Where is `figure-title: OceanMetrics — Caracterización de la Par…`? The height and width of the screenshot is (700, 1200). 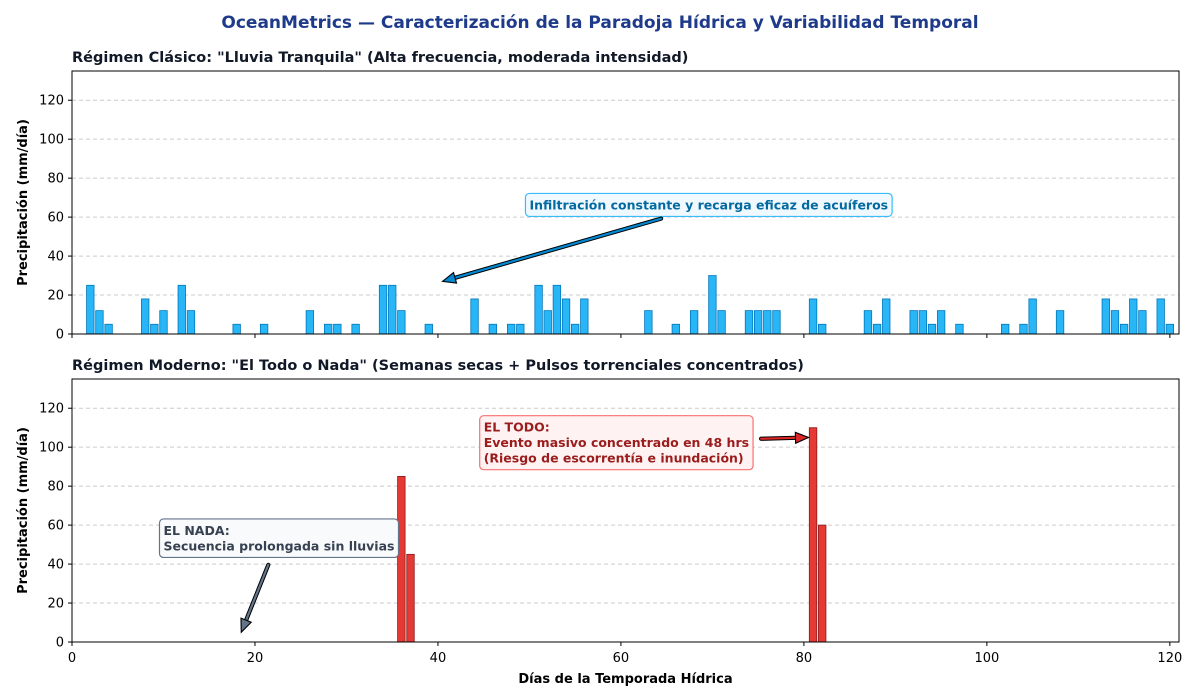 figure-title: OceanMetrics — Caracterización de la Par… is located at coordinates (599, 23).